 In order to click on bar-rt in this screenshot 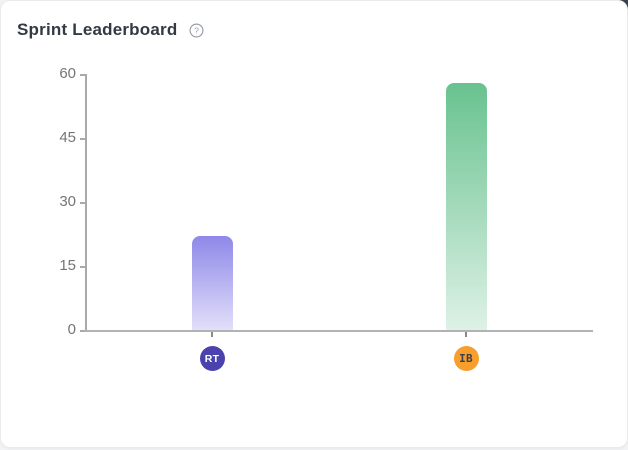, I will do `click(212, 283)`.